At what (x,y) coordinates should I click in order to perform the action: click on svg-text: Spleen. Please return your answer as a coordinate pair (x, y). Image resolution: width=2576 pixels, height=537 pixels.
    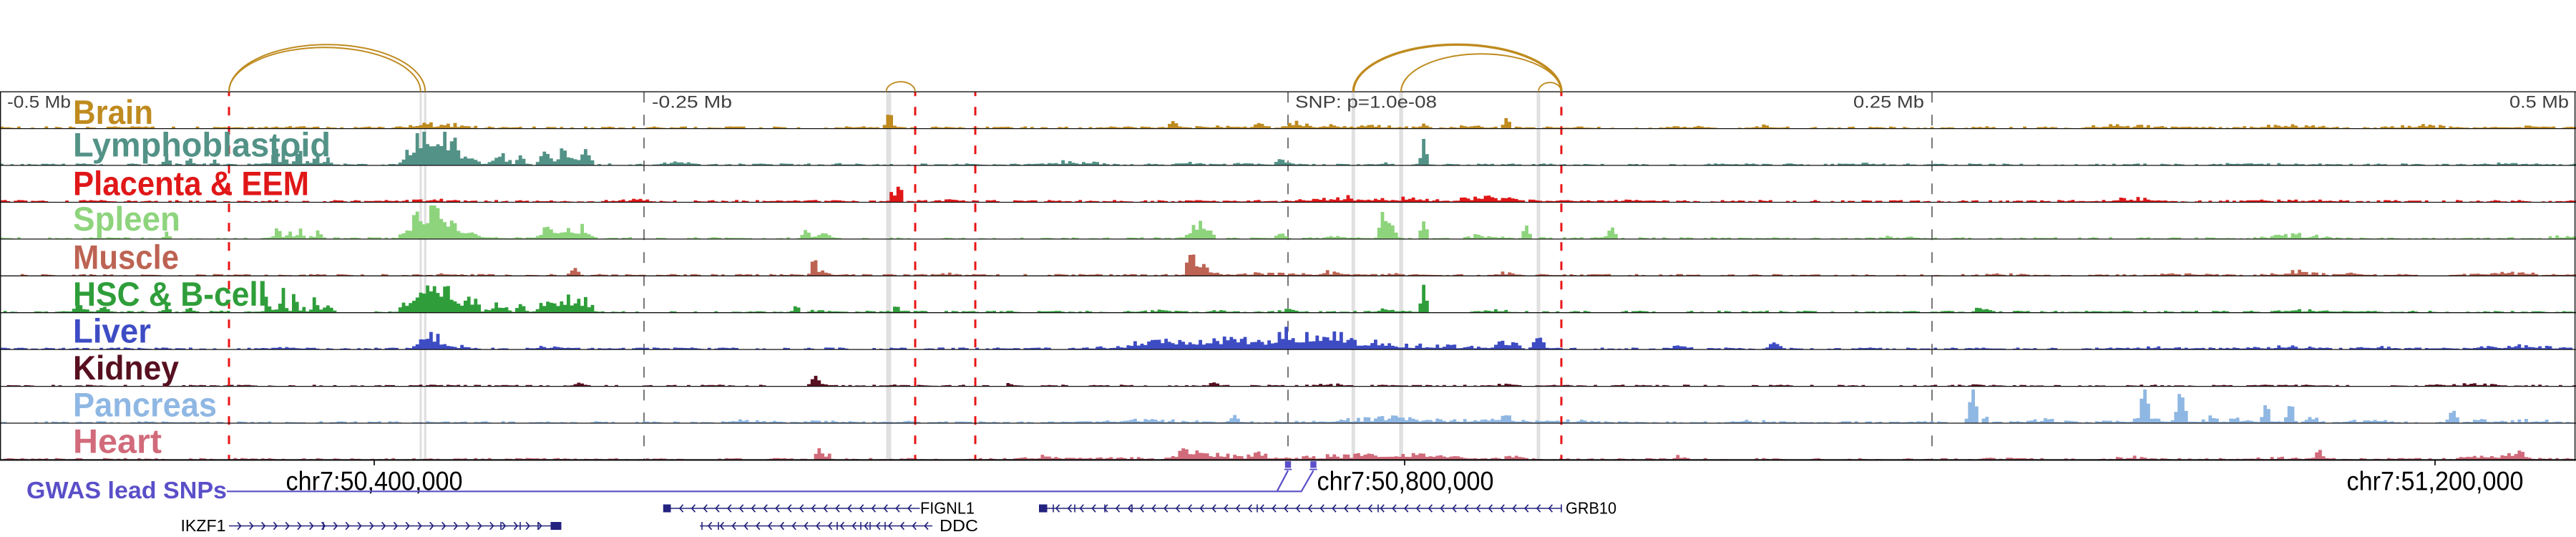
    Looking at the image, I should click on (126, 219).